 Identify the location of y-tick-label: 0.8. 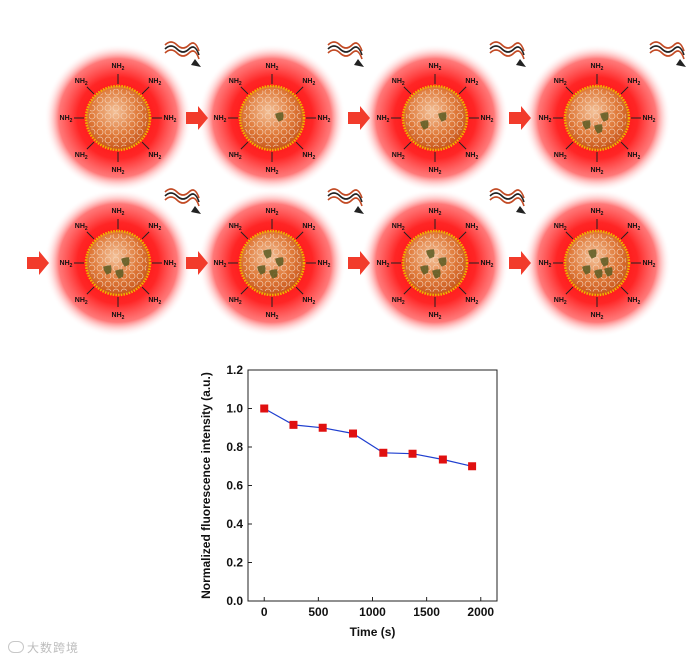
(234, 447).